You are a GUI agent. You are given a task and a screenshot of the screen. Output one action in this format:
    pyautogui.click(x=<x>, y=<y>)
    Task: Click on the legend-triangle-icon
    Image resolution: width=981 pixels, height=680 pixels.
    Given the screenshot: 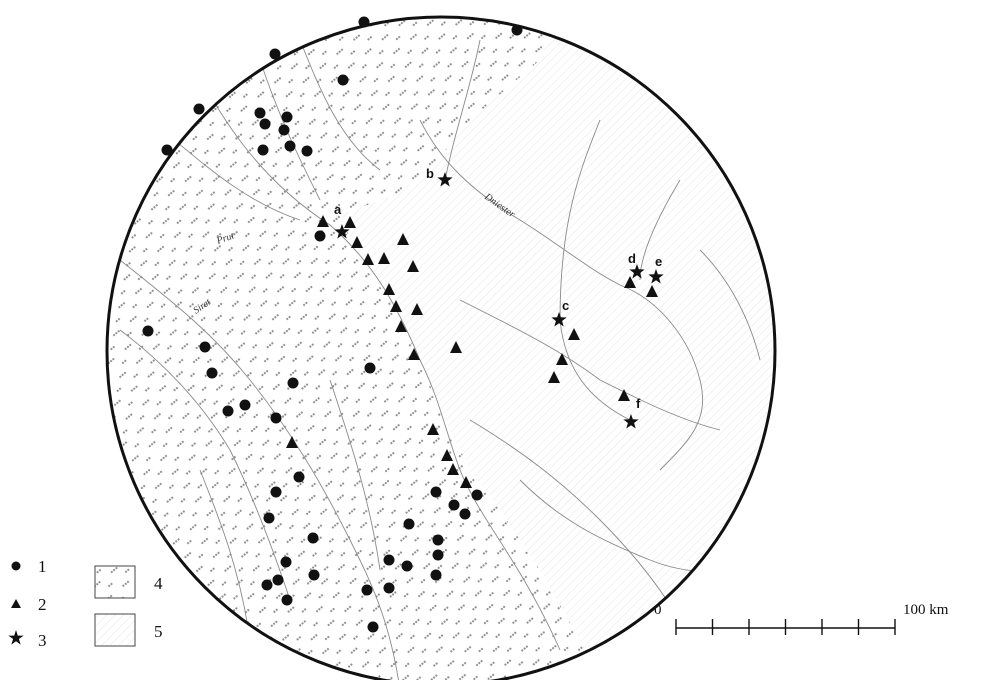 What is the action you would take?
    pyautogui.click(x=16, y=603)
    